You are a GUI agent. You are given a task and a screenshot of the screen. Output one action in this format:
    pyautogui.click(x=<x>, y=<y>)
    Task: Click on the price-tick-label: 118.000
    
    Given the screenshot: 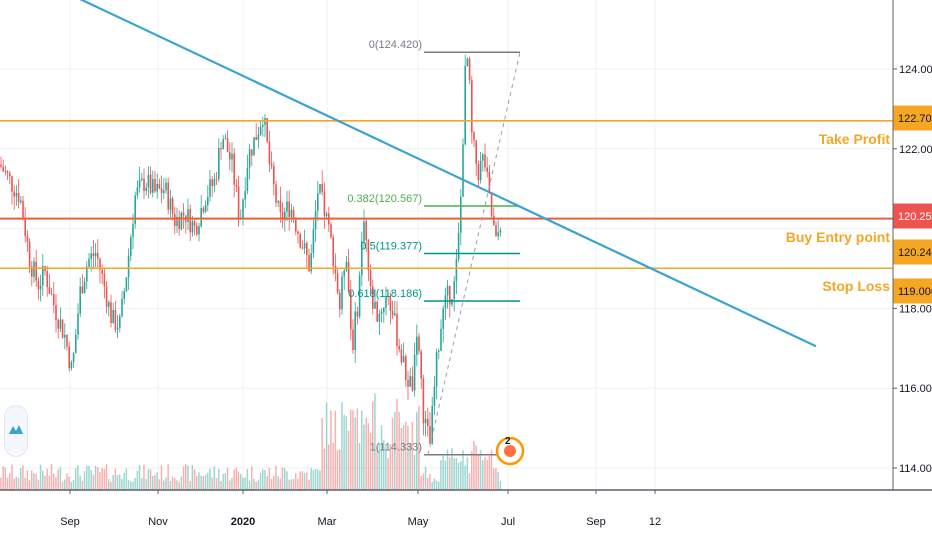 What is the action you would take?
    pyautogui.click(x=915, y=309)
    